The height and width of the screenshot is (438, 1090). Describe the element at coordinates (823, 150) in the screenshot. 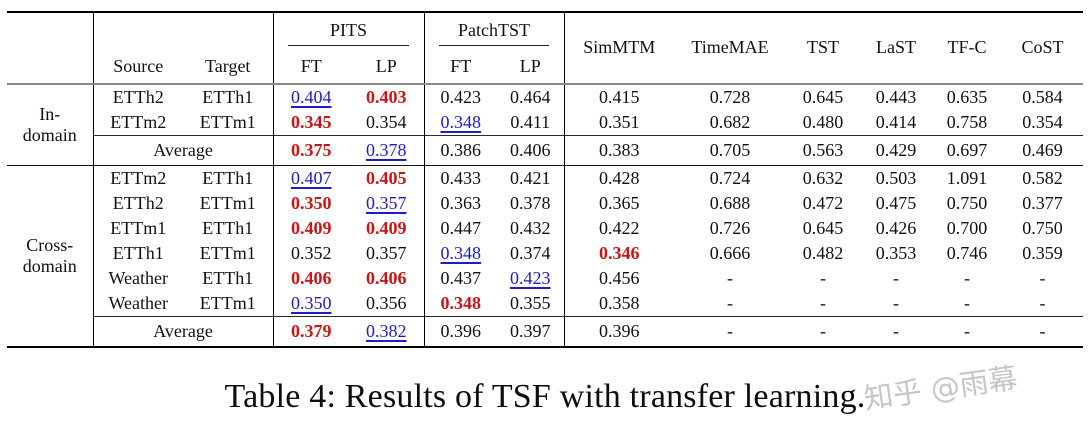

I see `value-cell: 0.563` at that location.